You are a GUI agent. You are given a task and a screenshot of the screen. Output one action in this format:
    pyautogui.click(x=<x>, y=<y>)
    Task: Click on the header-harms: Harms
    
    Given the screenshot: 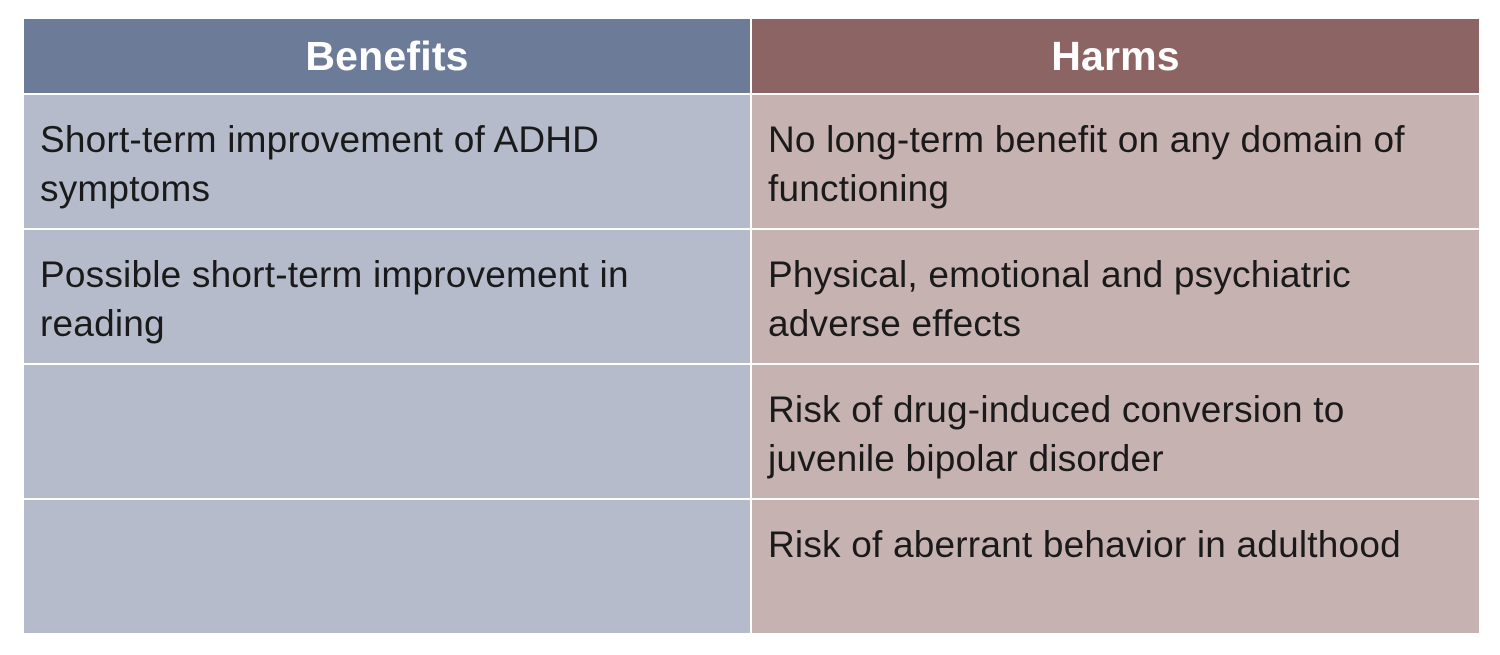 What is the action you would take?
    pyautogui.click(x=1115, y=56)
    